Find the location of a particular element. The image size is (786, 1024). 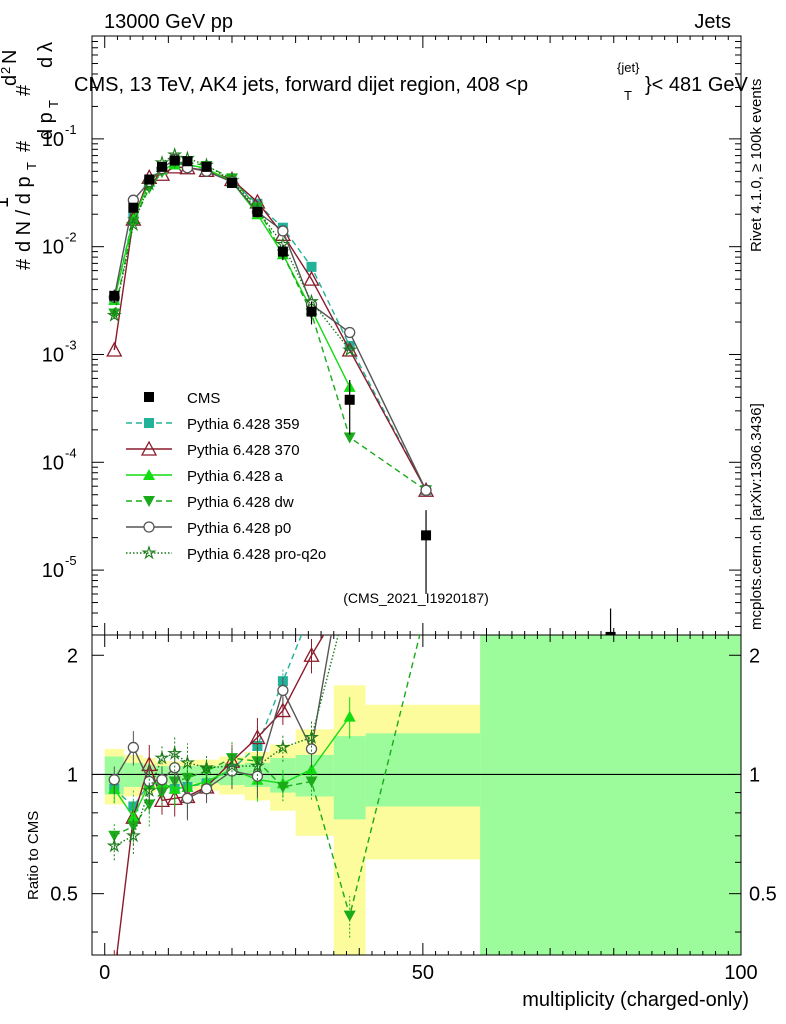

legend-item-1: Pythia 6.428 359 is located at coordinates (213, 424).